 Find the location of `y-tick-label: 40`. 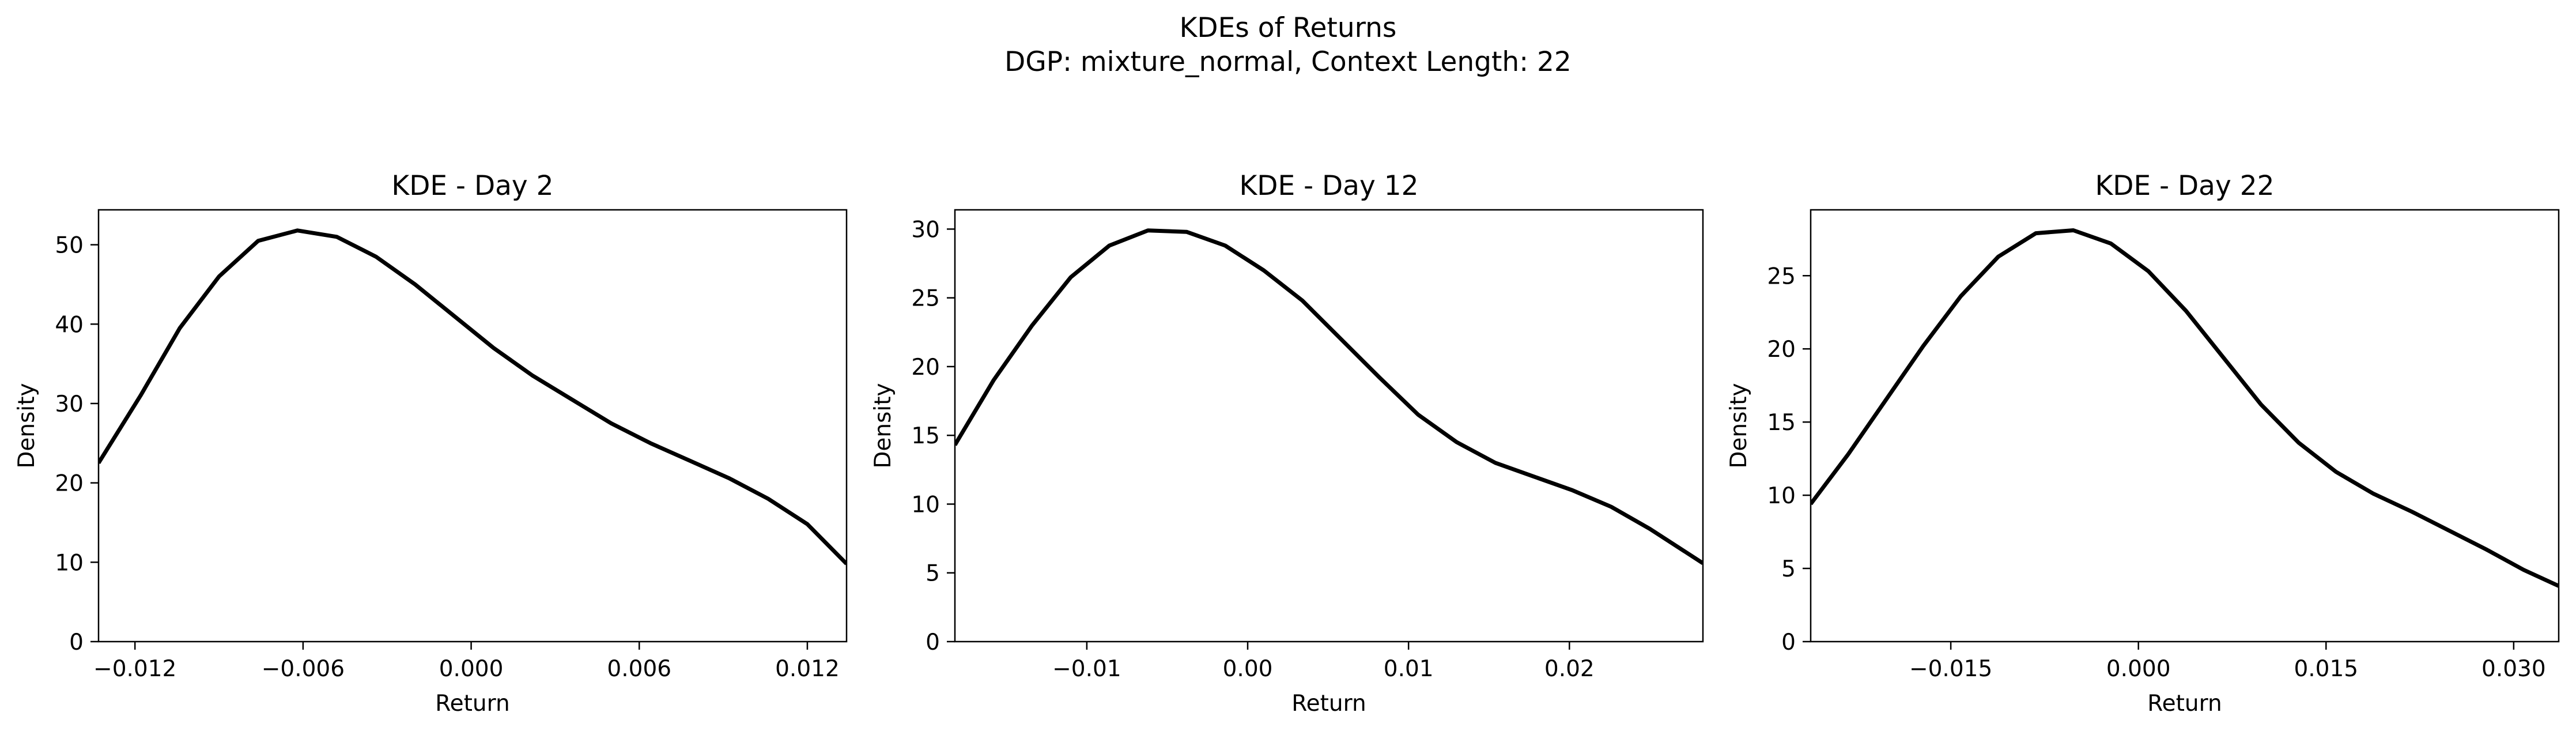

y-tick-label: 40 is located at coordinates (69, 325).